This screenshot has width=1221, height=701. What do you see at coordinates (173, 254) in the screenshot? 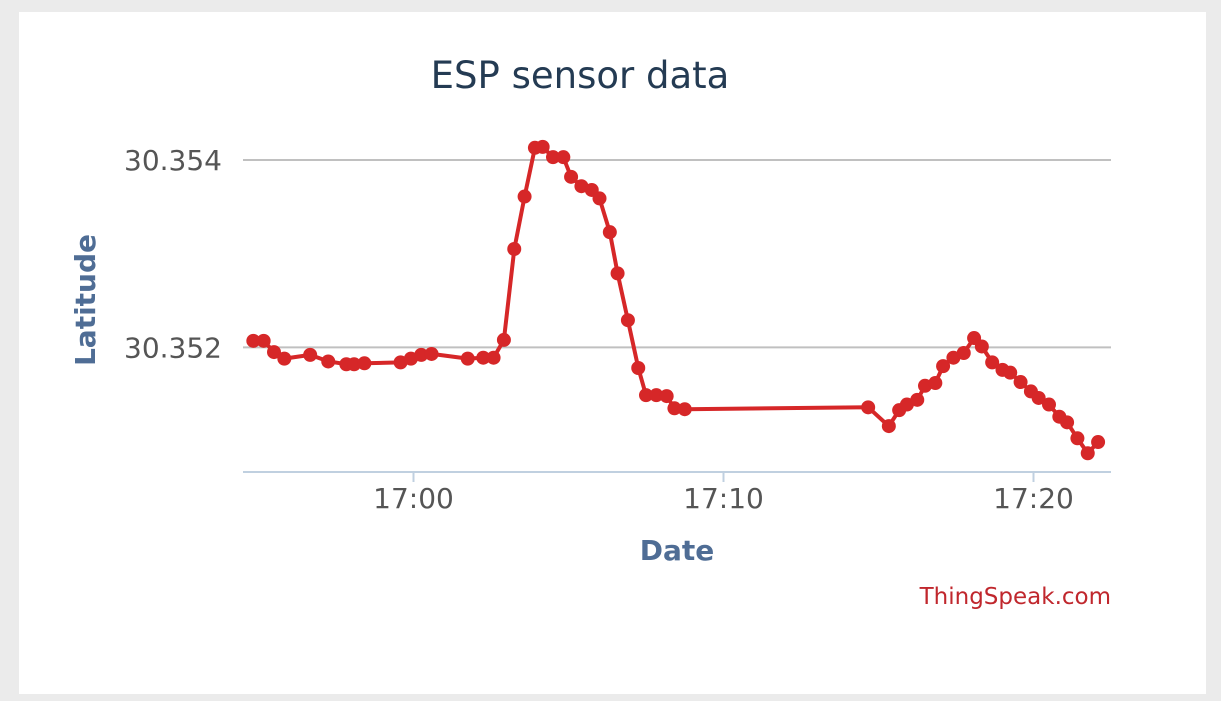
I see `y-tick-labels: 30.352 30.354` at bounding box center [173, 254].